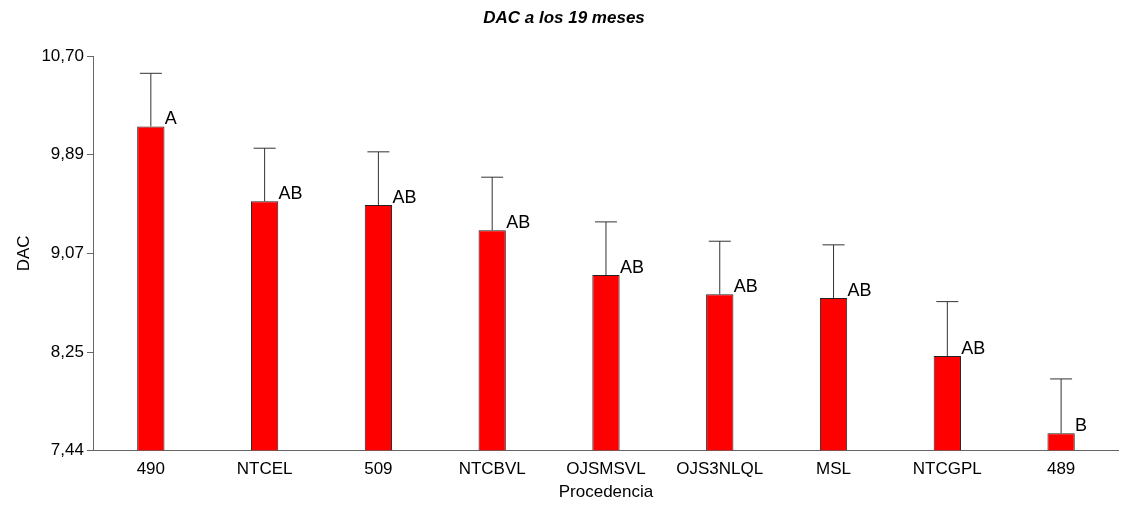 The image size is (1126, 507). I want to click on x-tick-label: 509, so click(378, 469).